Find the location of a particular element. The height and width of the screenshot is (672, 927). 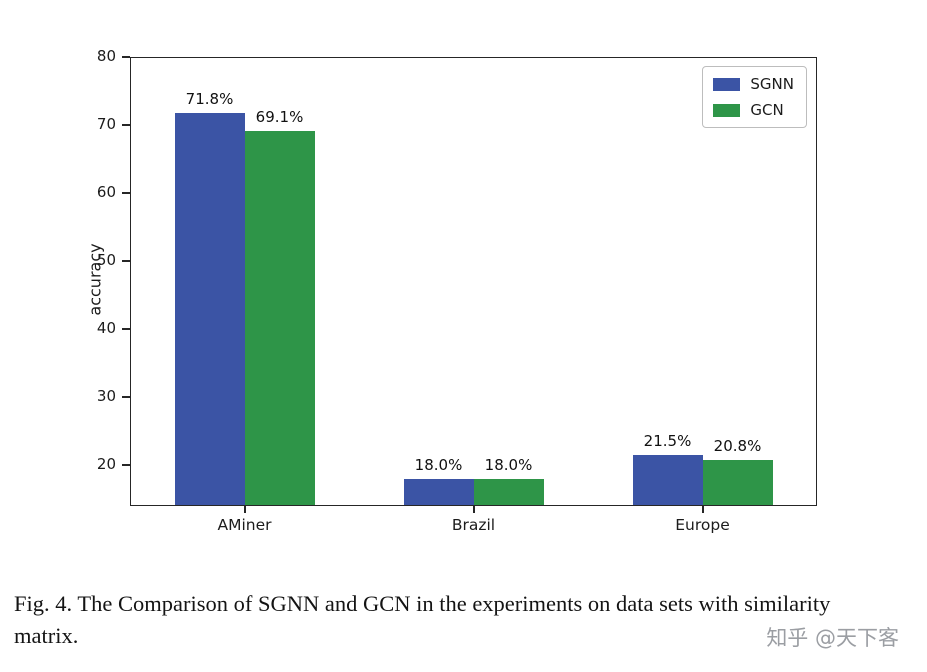

watermark: 知乎 @天下客 is located at coordinates (832, 638).